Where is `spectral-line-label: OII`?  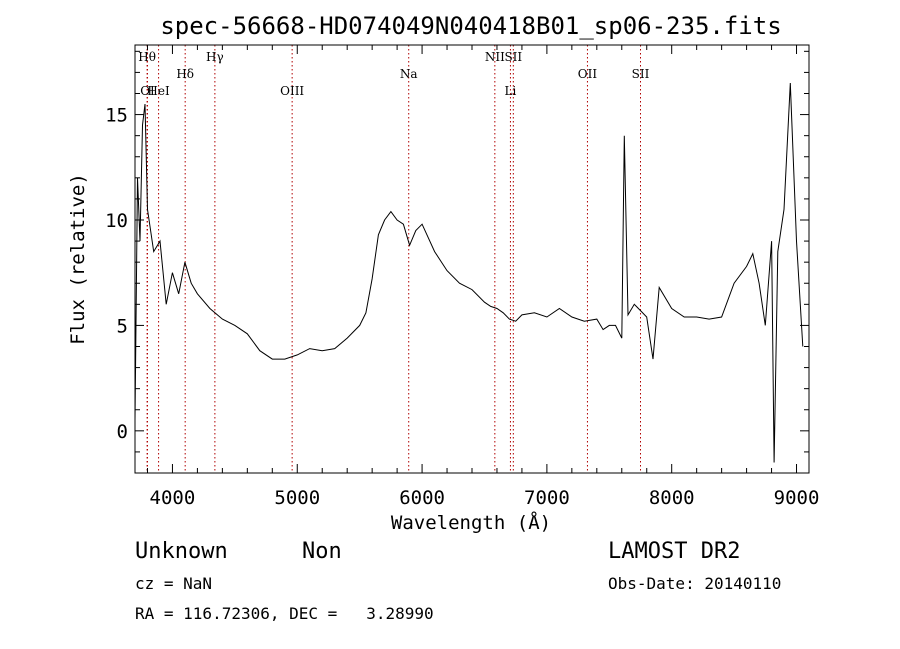
spectral-line-label: OII is located at coordinates (588, 74).